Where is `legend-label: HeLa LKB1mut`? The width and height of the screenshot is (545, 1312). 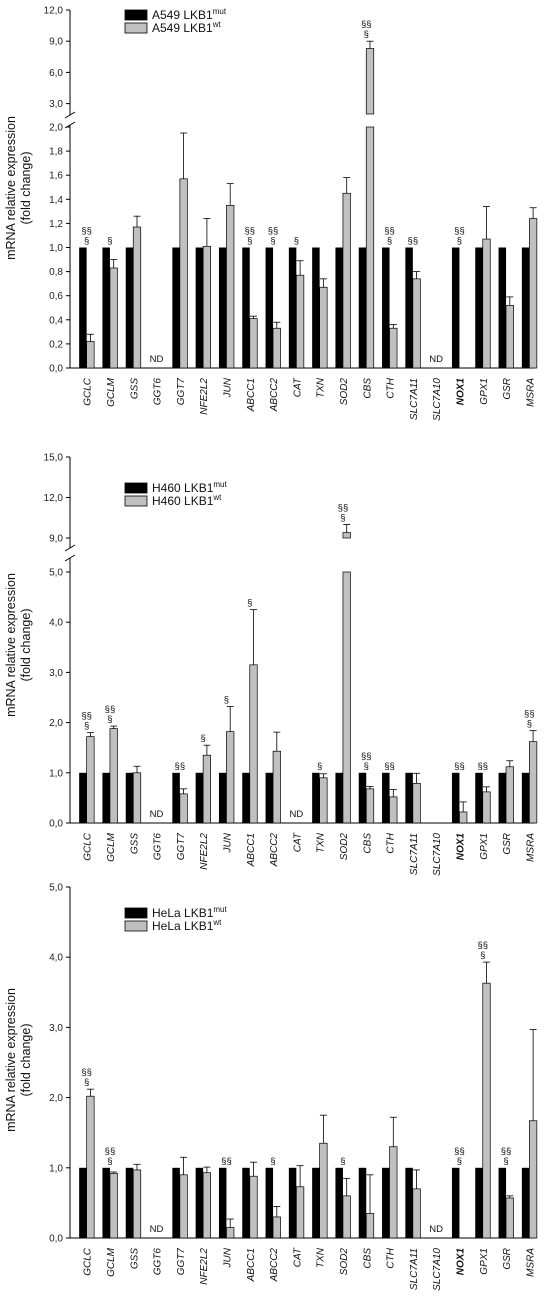 legend-label: HeLa LKB1mut is located at coordinates (190, 912).